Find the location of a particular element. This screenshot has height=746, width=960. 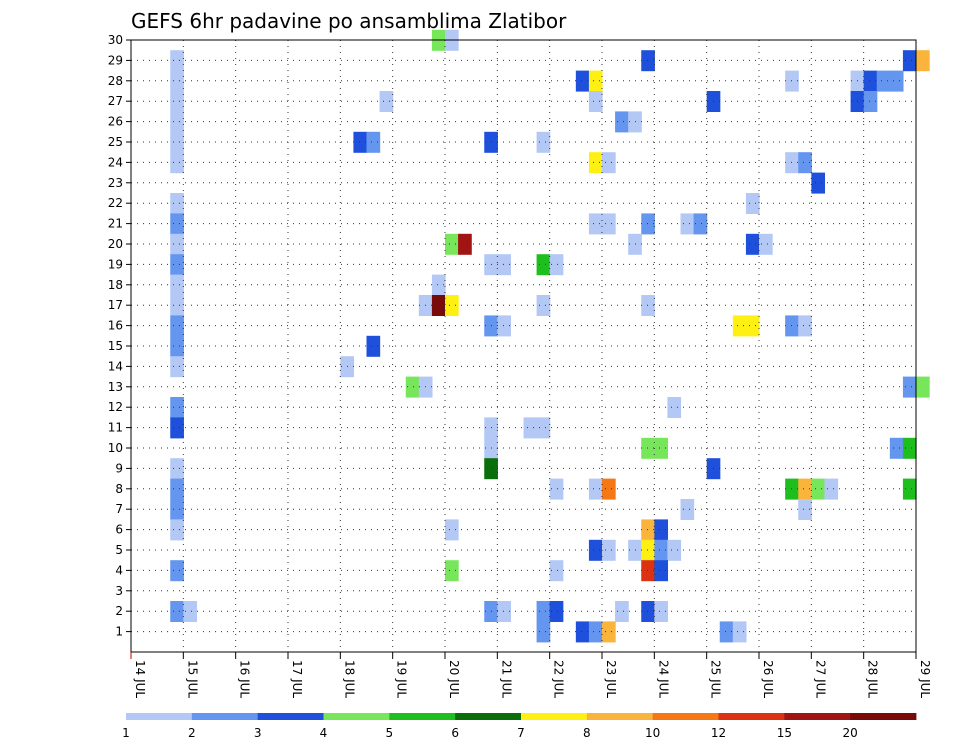

y-tick-label: 22 is located at coordinates (115, 203).